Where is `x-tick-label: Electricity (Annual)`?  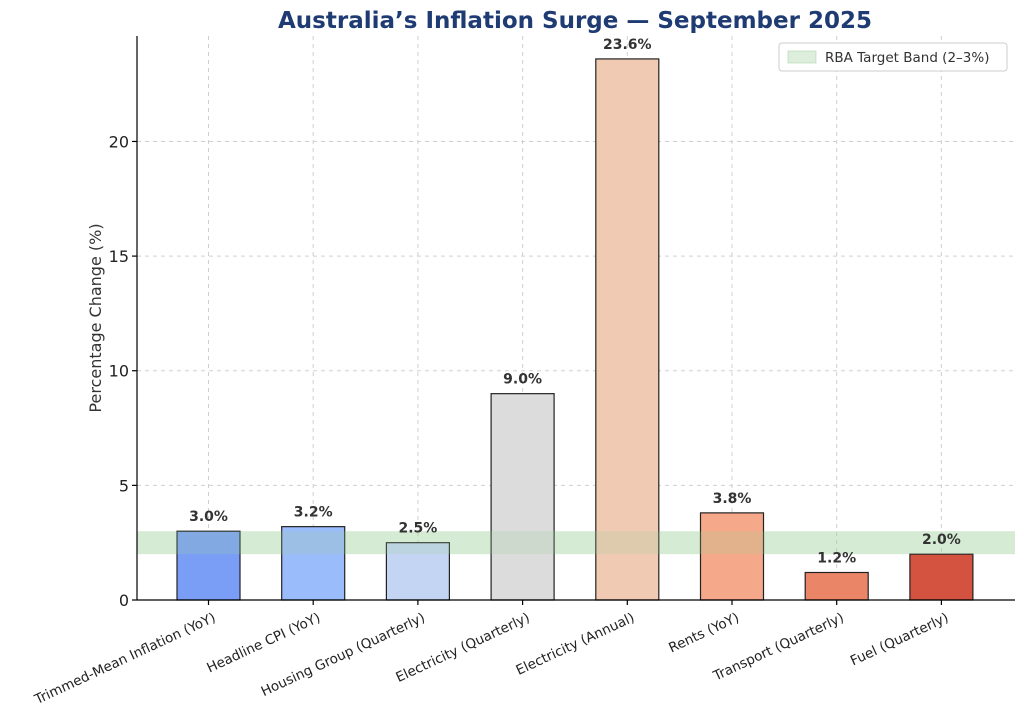
x-tick-label: Electricity (Annual) is located at coordinates (576, 644).